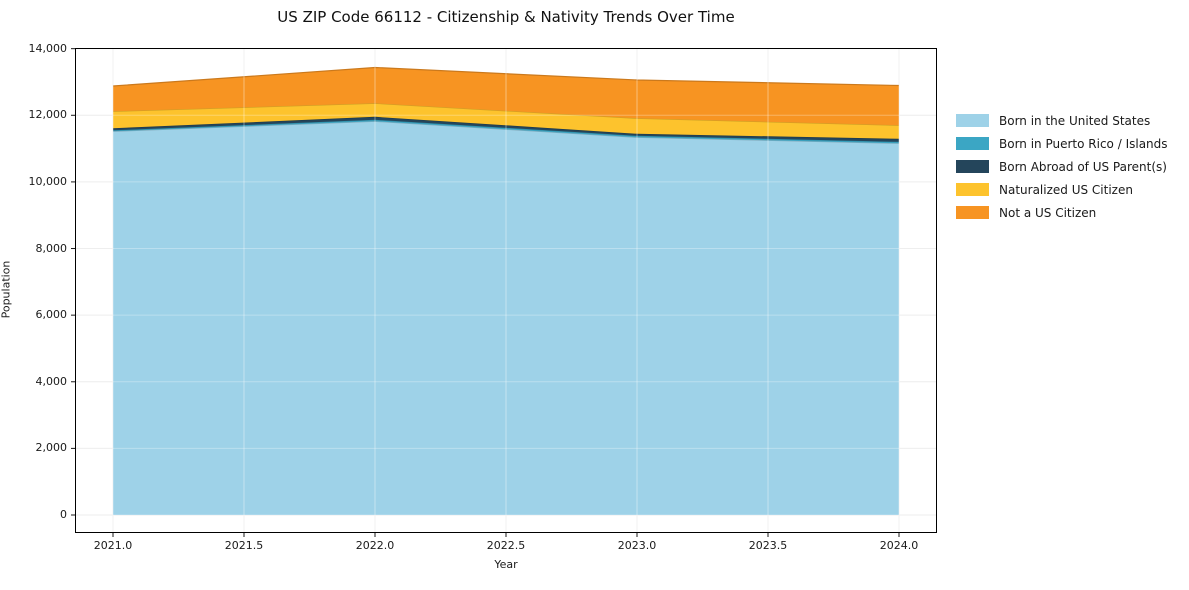 The height and width of the screenshot is (590, 1189). What do you see at coordinates (1083, 143) in the screenshot?
I see `legend-label: Born in Puerto Rico / Islands` at bounding box center [1083, 143].